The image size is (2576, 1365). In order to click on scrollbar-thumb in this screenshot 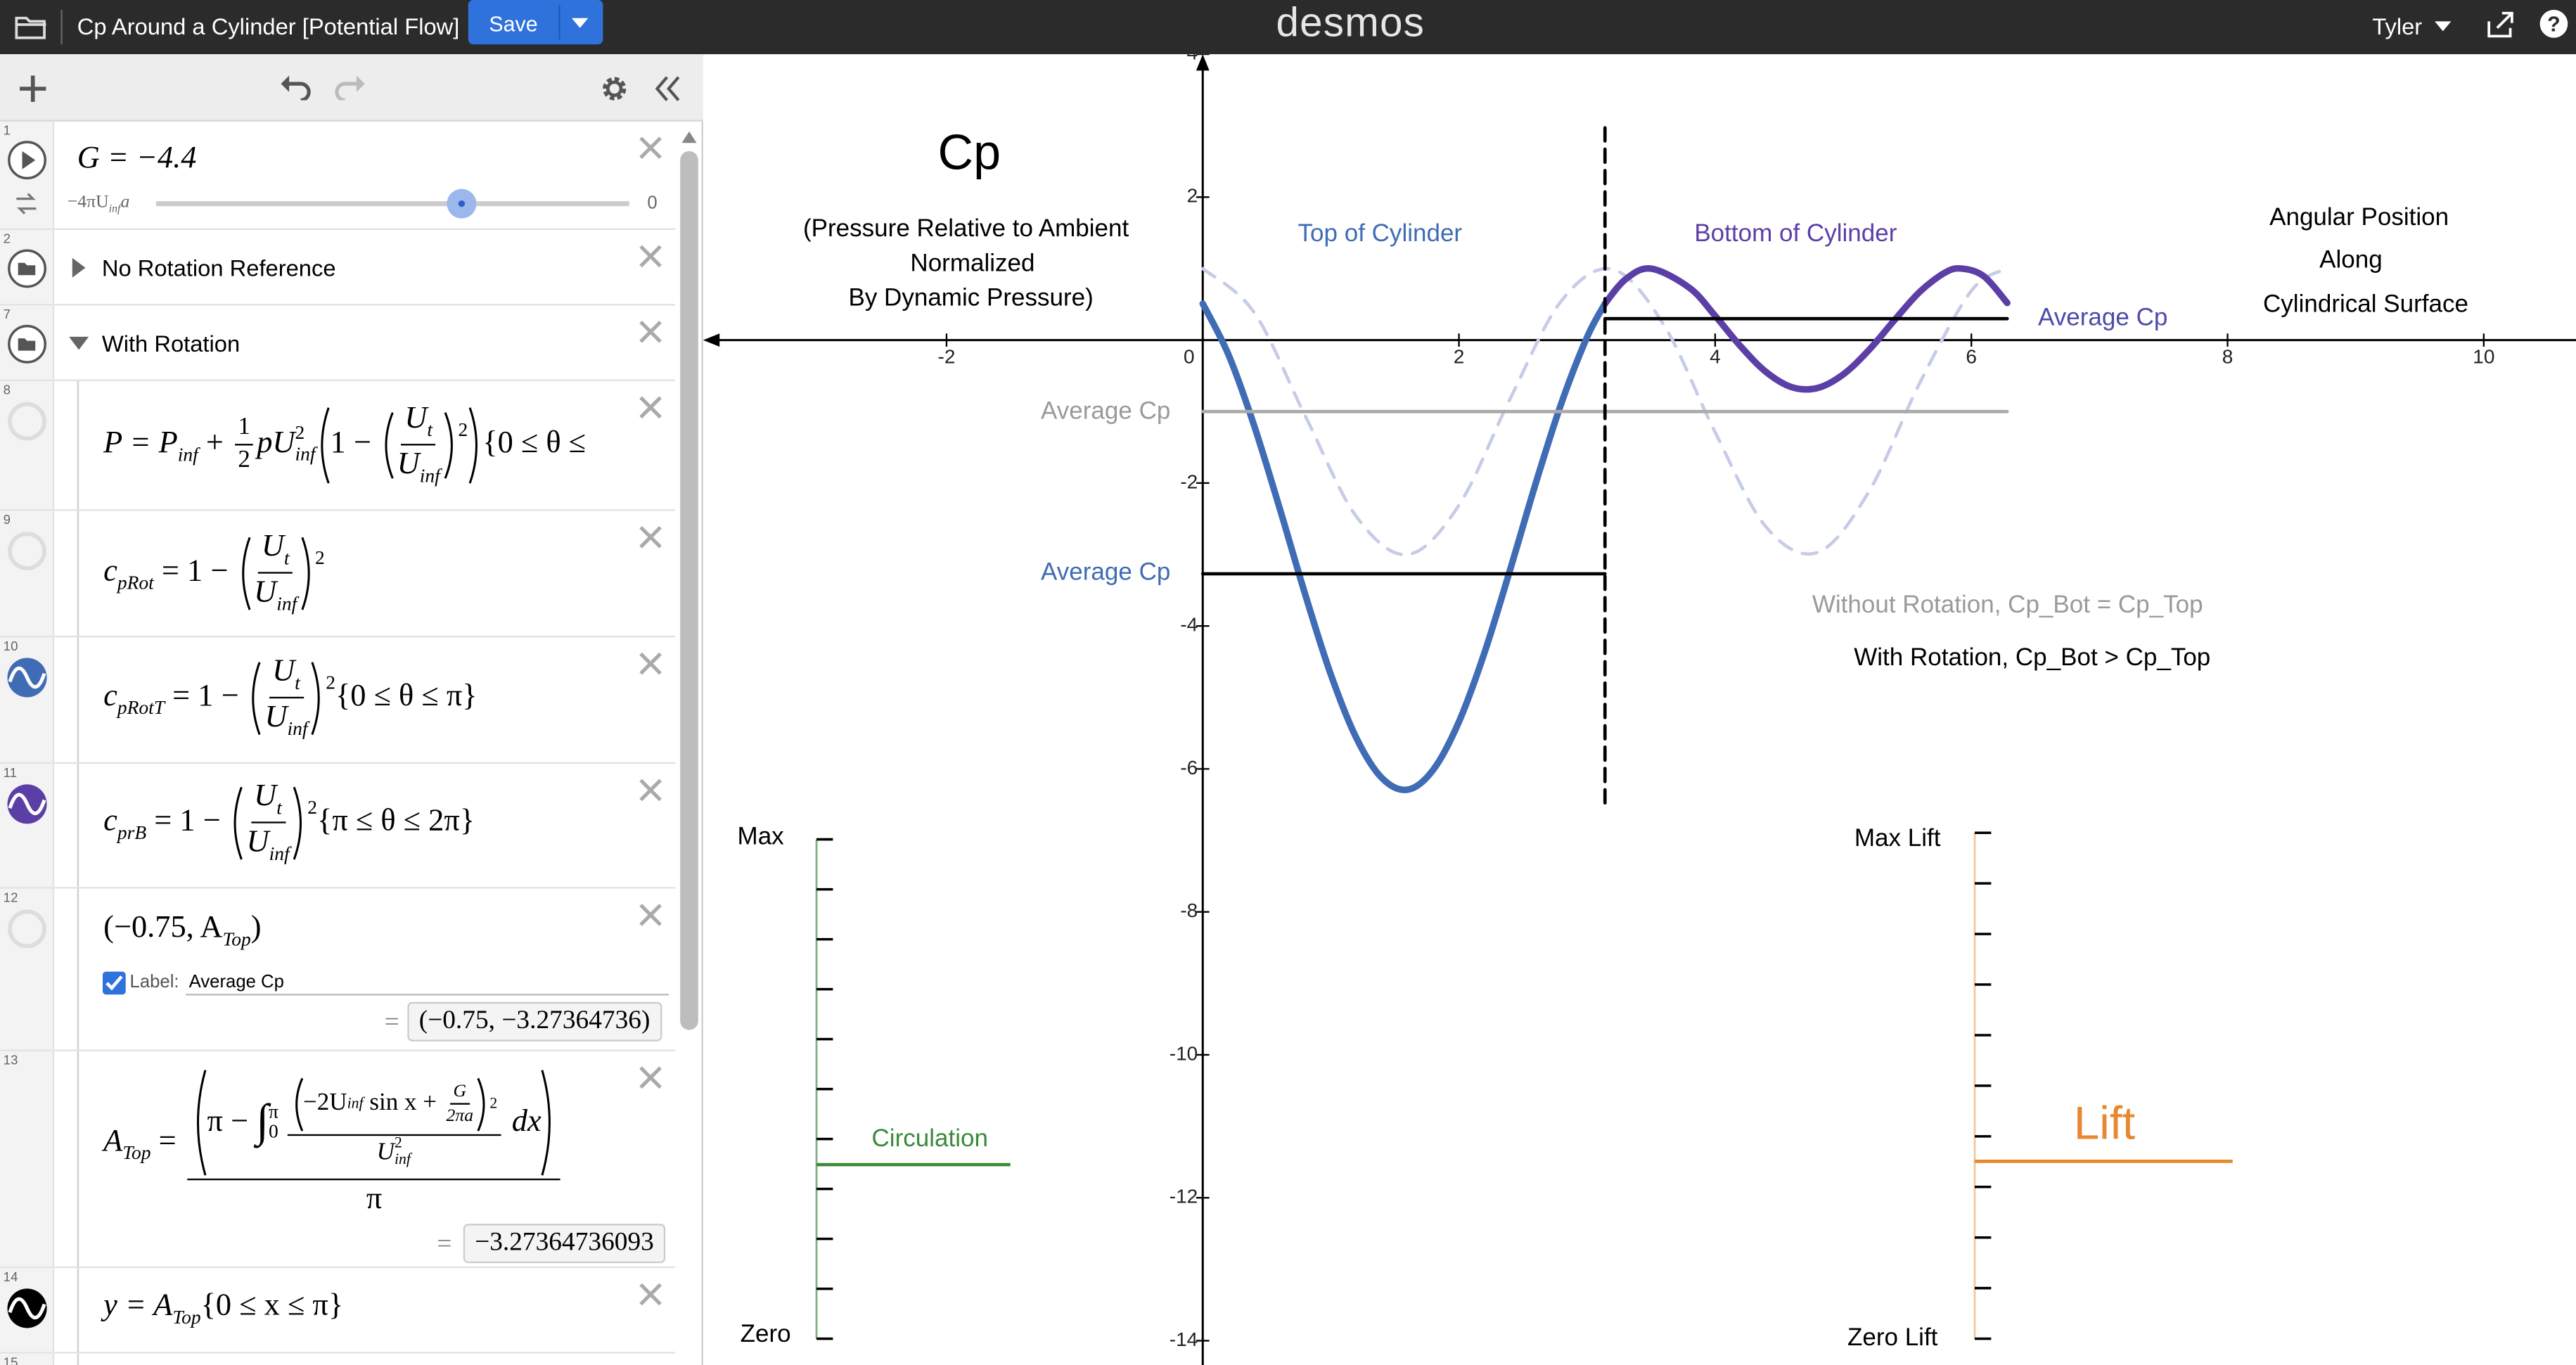, I will do `click(689, 590)`.